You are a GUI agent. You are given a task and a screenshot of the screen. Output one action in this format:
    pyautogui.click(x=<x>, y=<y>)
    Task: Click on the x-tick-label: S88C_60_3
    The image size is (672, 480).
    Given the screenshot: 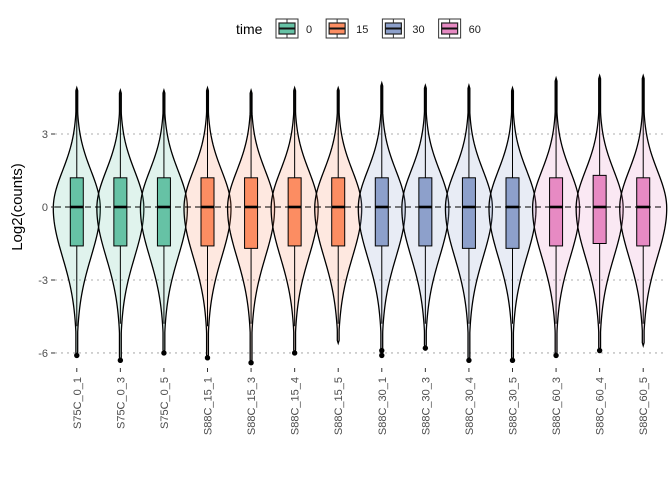 What is the action you would take?
    pyautogui.click(x=557, y=406)
    